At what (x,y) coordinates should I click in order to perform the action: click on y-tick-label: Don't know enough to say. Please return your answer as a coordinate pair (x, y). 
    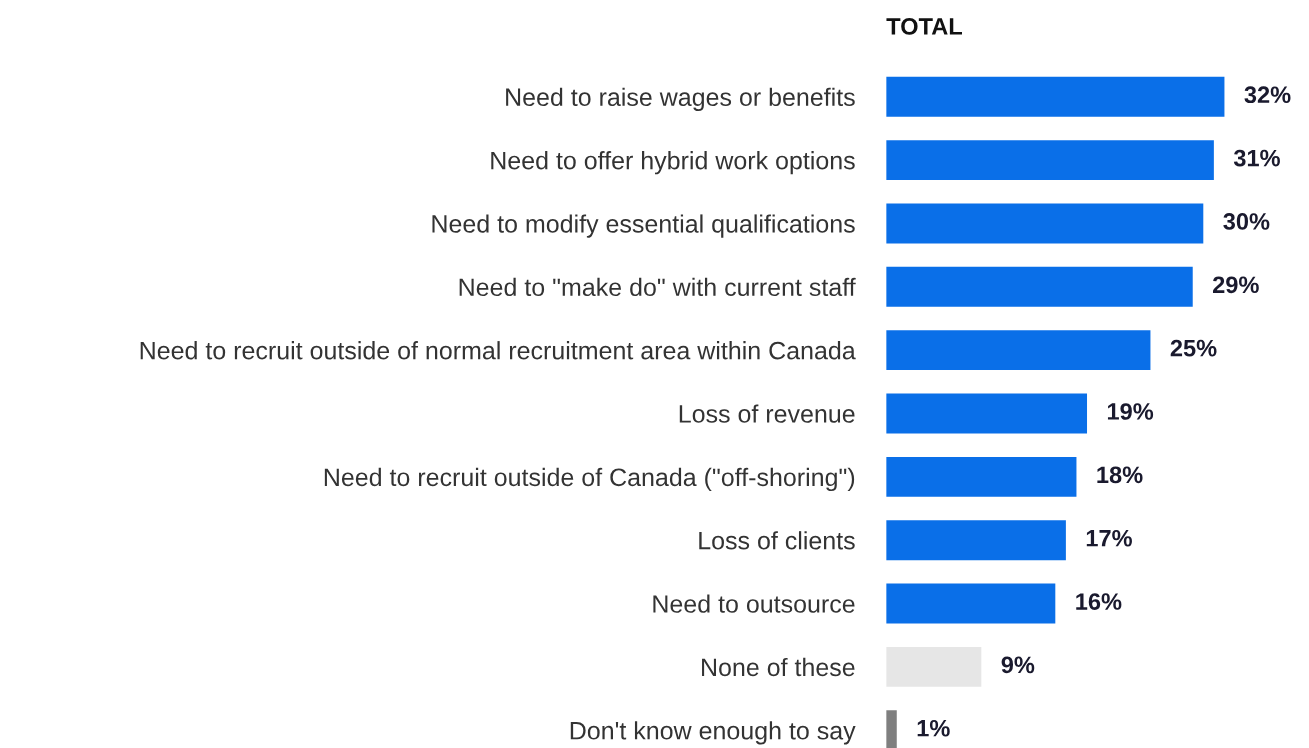
    Looking at the image, I should click on (713, 733).